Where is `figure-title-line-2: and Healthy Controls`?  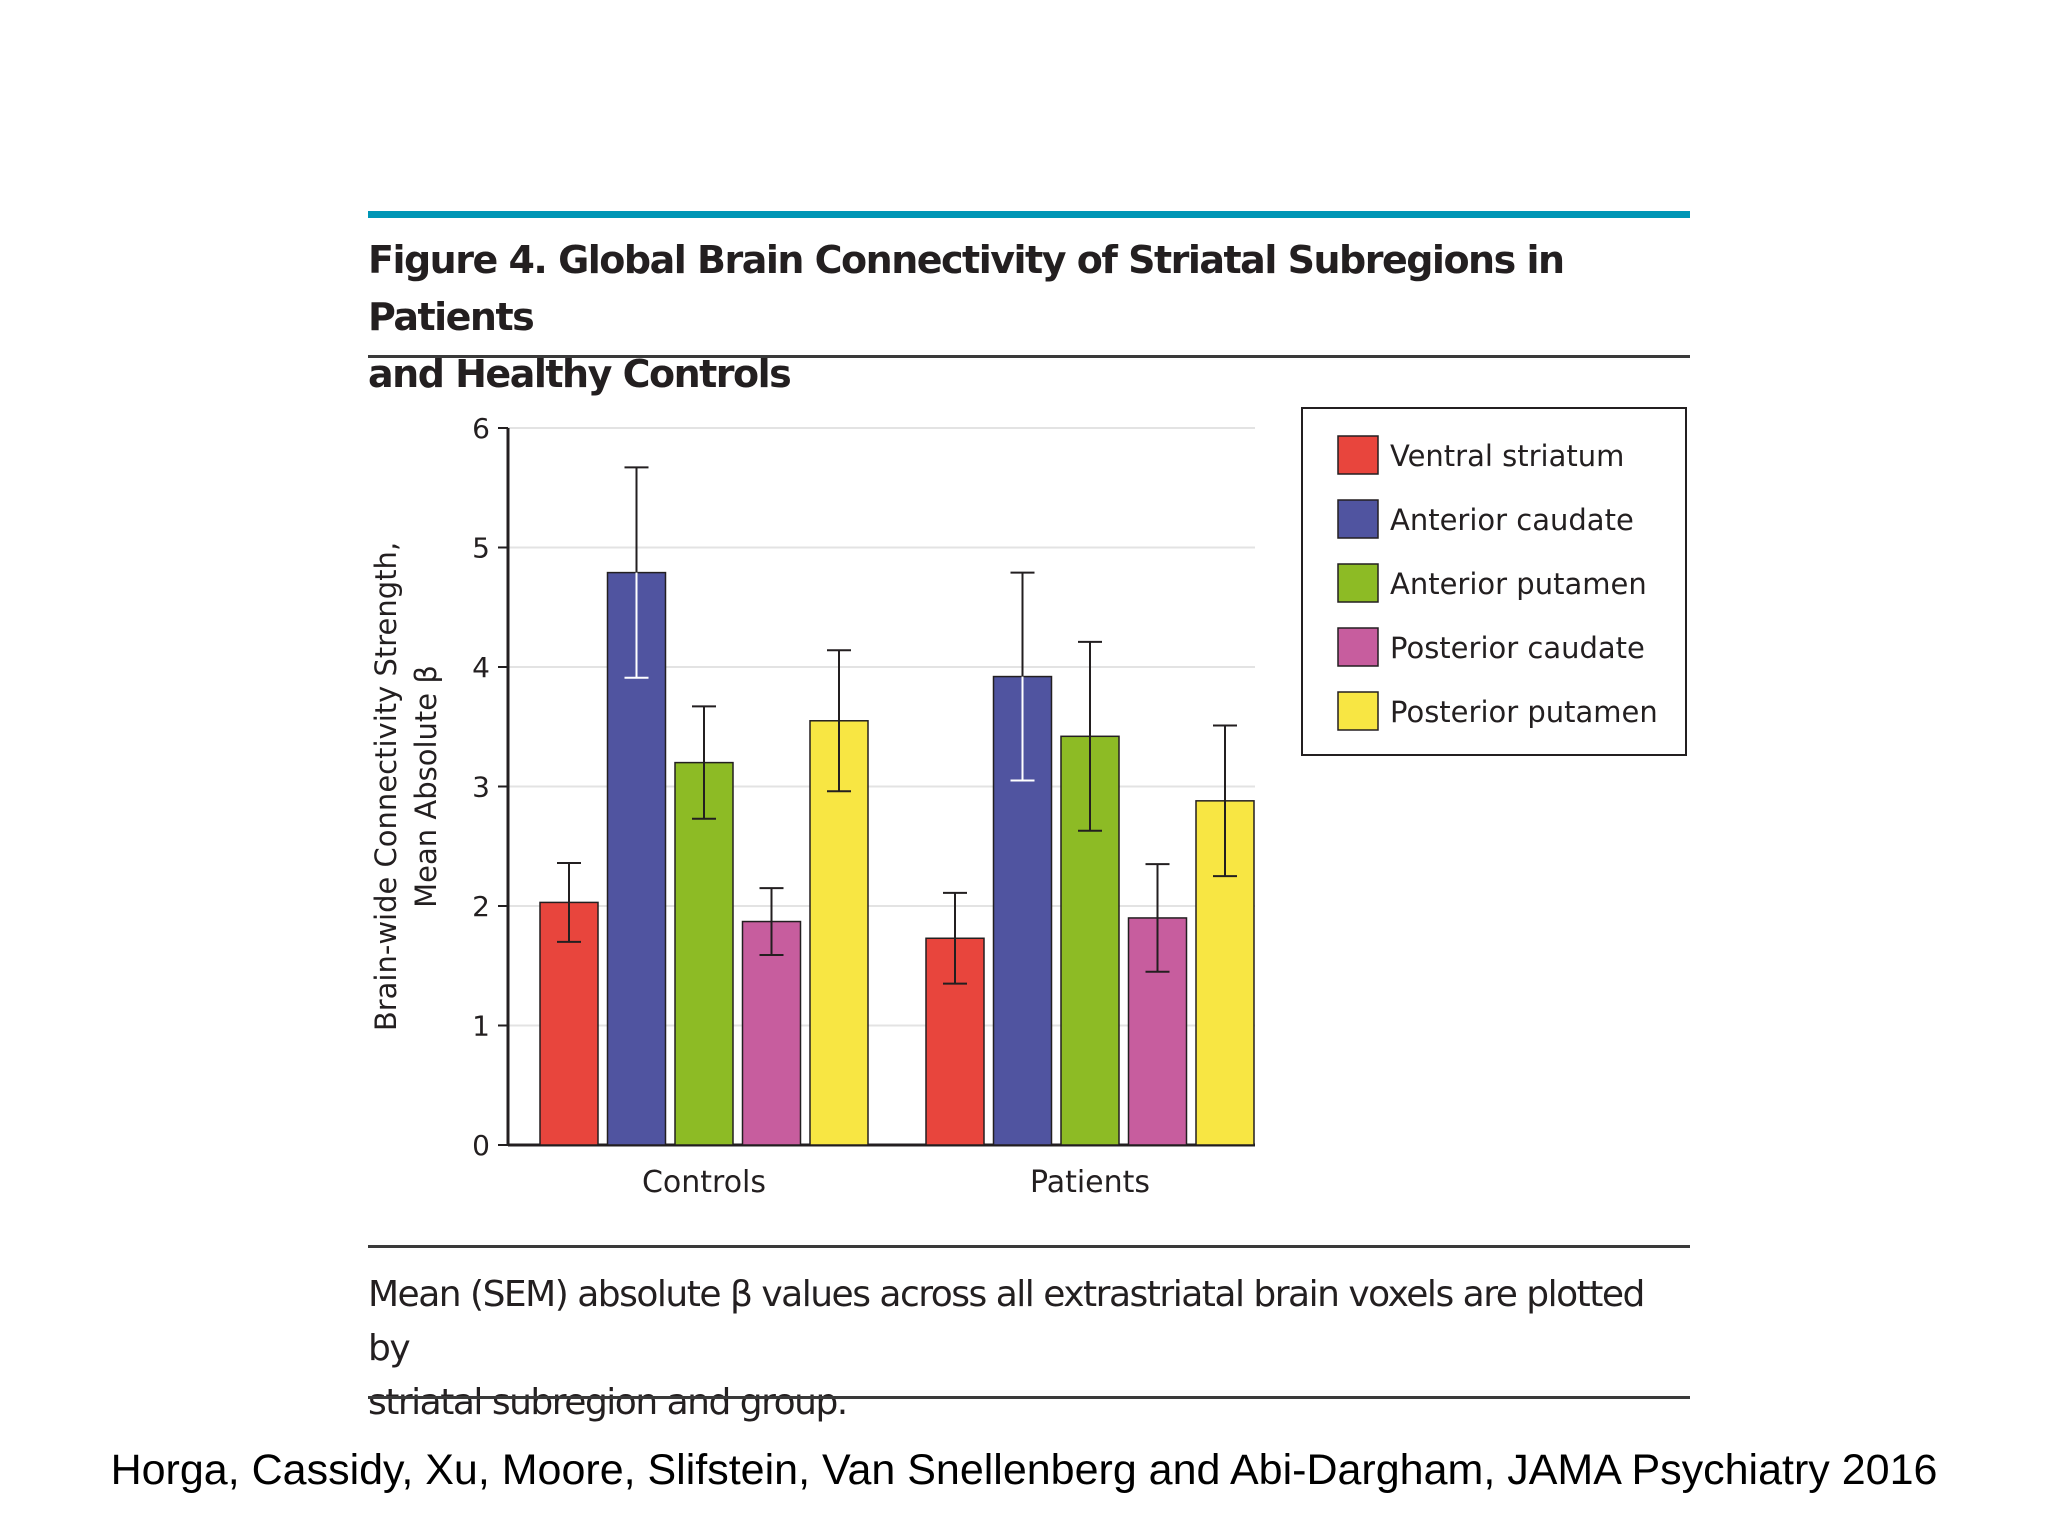
figure-title-line-2: and Healthy Controls is located at coordinates (580, 374).